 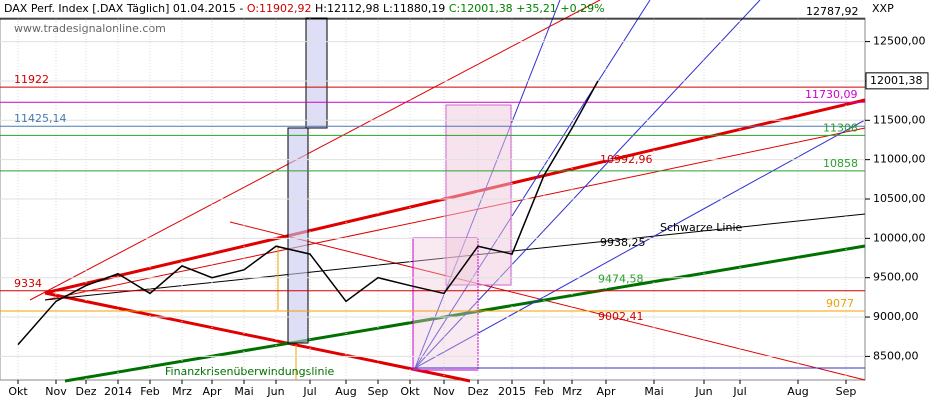 What do you see at coordinates (31, 79) in the screenshot?
I see `level-label: 11922` at bounding box center [31, 79].